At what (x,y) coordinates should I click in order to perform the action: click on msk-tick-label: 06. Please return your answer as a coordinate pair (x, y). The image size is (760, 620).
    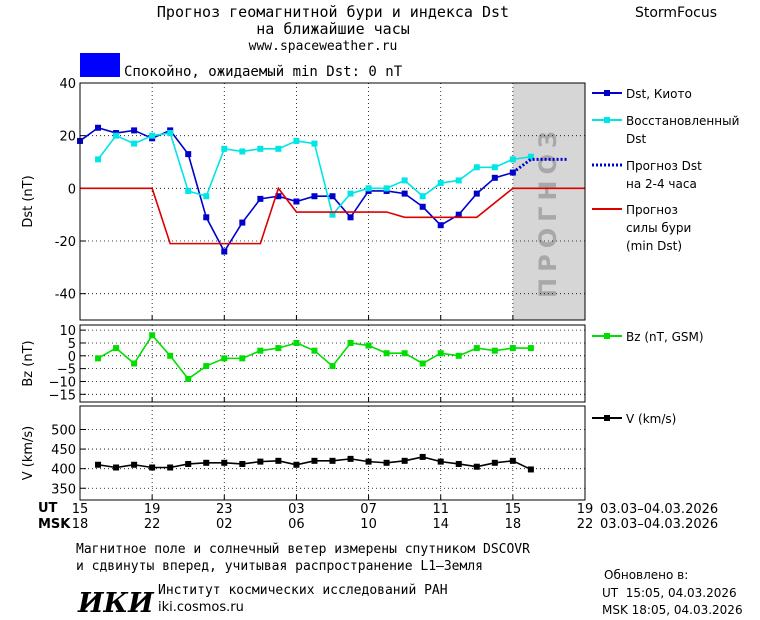
    Looking at the image, I should click on (296, 524).